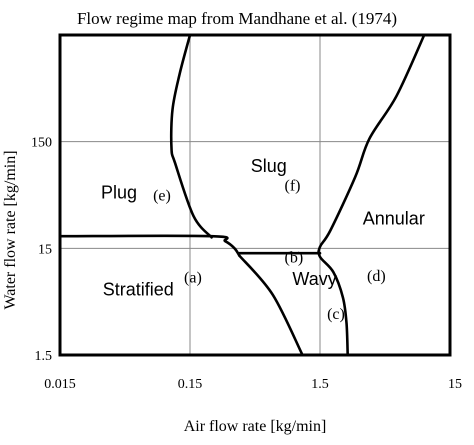  Describe the element at coordinates (162, 196) in the screenshot. I see `label-e: (e)` at that location.